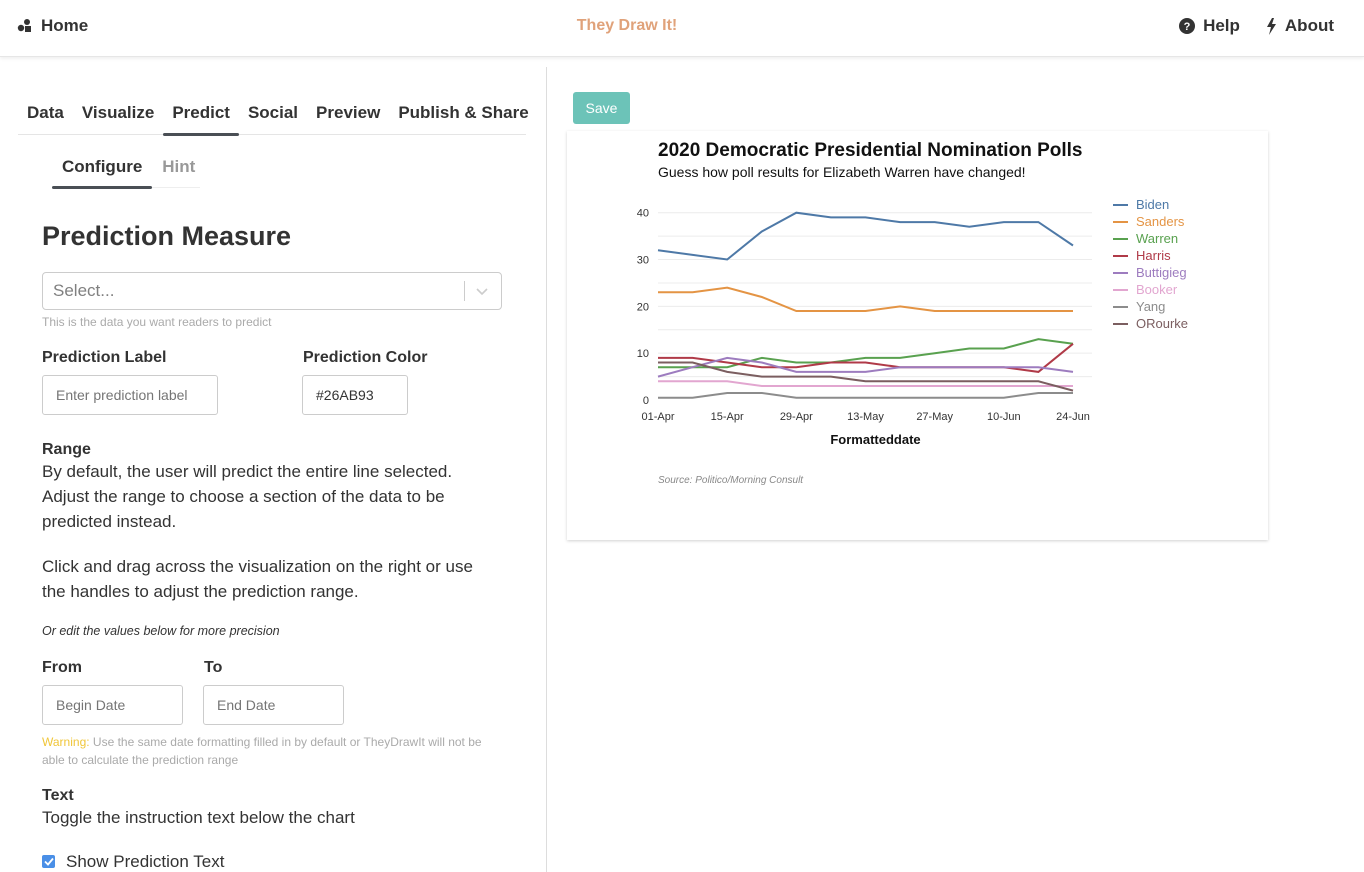 This screenshot has width=1364, height=872. I want to click on warning-prefix: Warning:, so click(66, 742).